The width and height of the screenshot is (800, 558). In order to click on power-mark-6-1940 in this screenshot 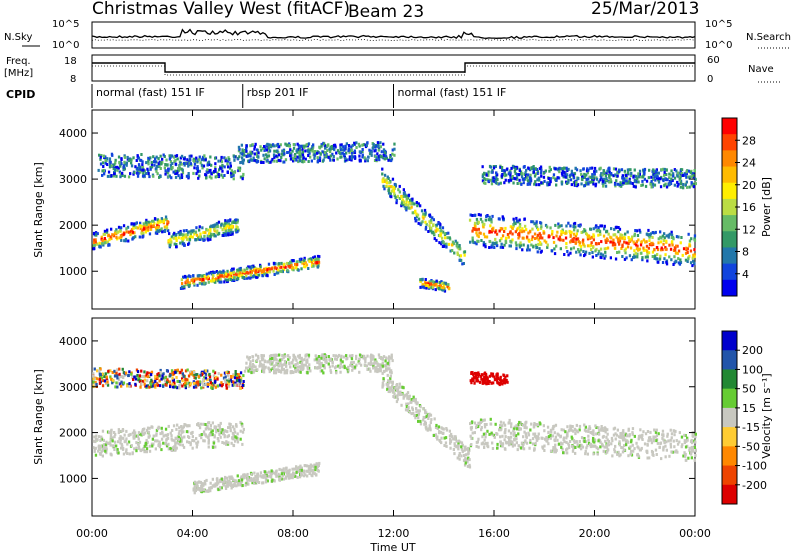, I will do `click(433, 287)`.